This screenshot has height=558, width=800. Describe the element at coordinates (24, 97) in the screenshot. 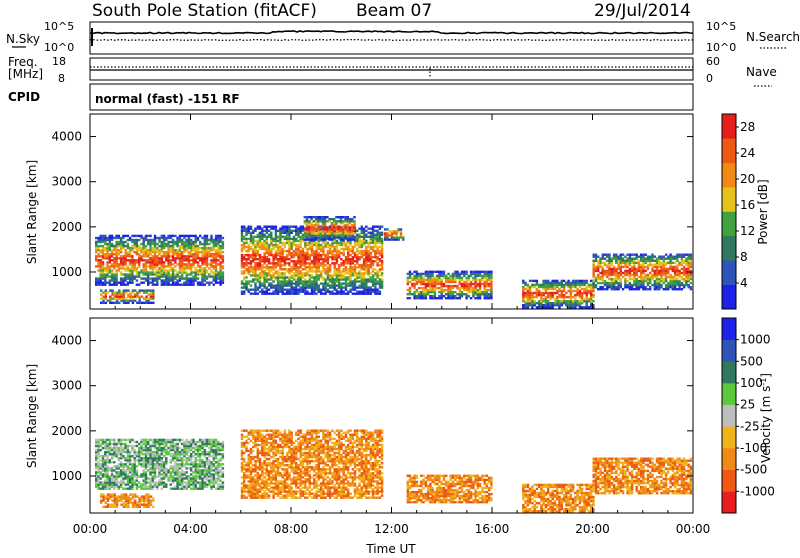

I see `cpid-label: CPID` at that location.